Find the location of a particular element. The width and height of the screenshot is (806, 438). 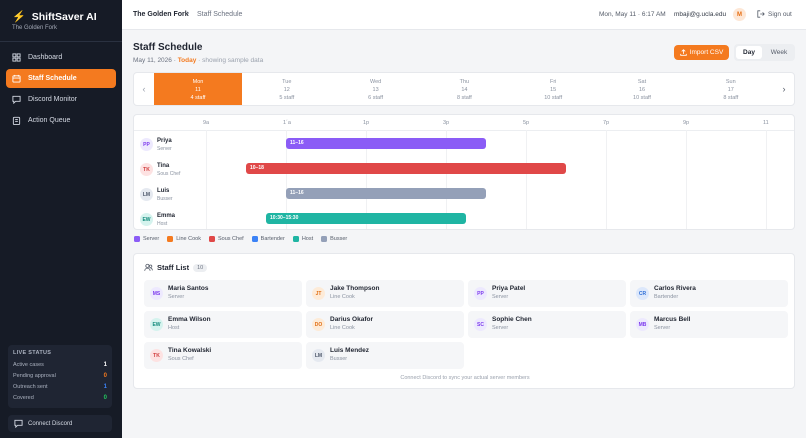

shift-bar: 10:30–15:30 is located at coordinates (366, 218).